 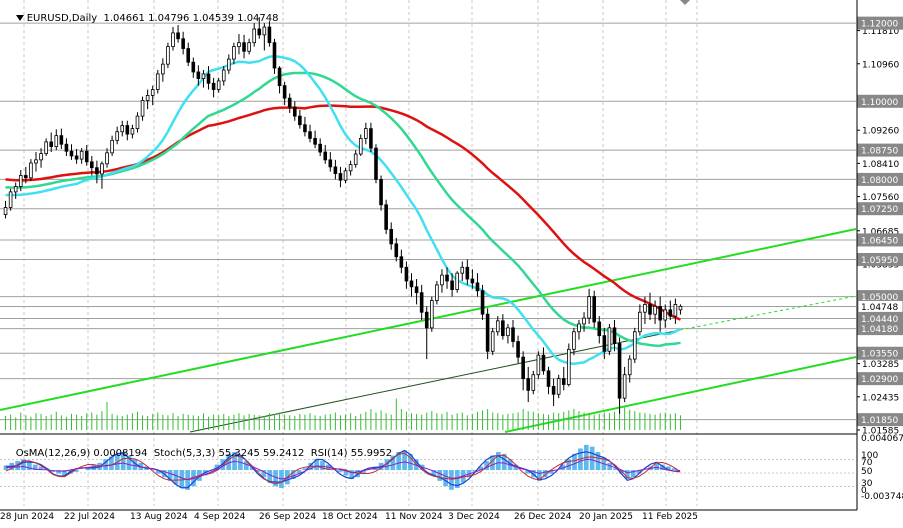 I want to click on shift-marker-icon, so click(x=685, y=2).